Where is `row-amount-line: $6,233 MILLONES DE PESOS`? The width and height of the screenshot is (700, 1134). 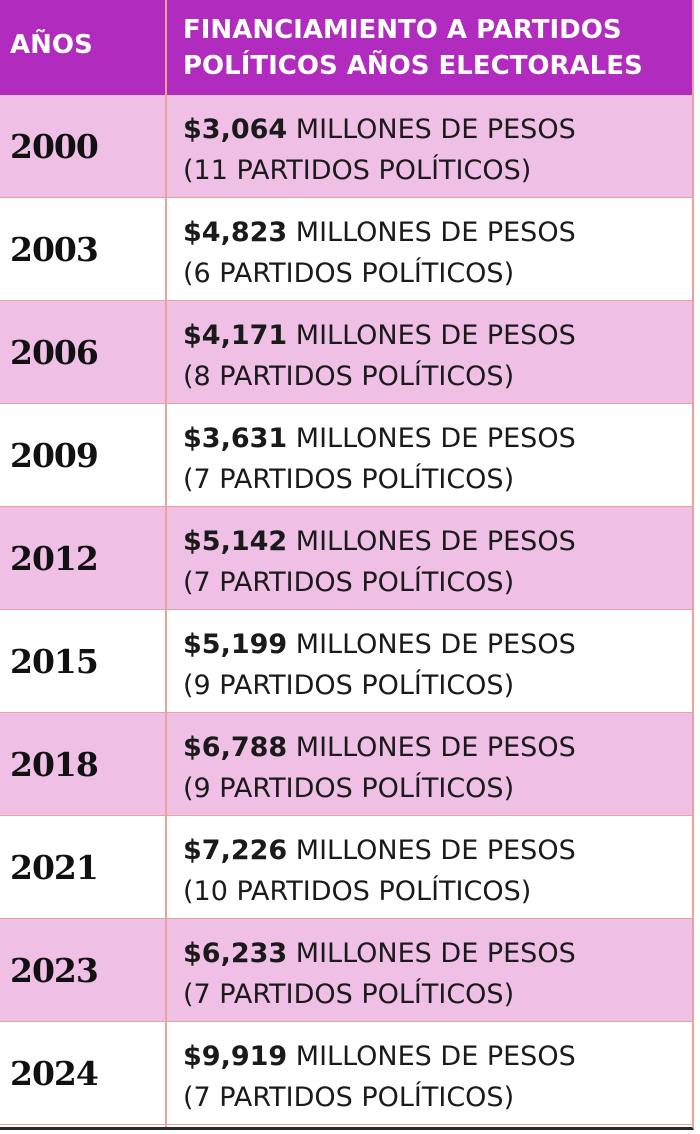
row-amount-line: $6,233 MILLONES DE PESOS is located at coordinates (435, 953).